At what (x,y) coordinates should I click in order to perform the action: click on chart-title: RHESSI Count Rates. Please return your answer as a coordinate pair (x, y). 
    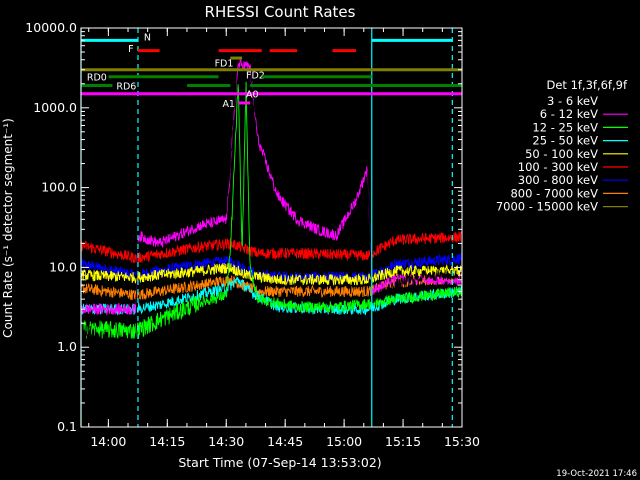
    Looking at the image, I should click on (280, 12).